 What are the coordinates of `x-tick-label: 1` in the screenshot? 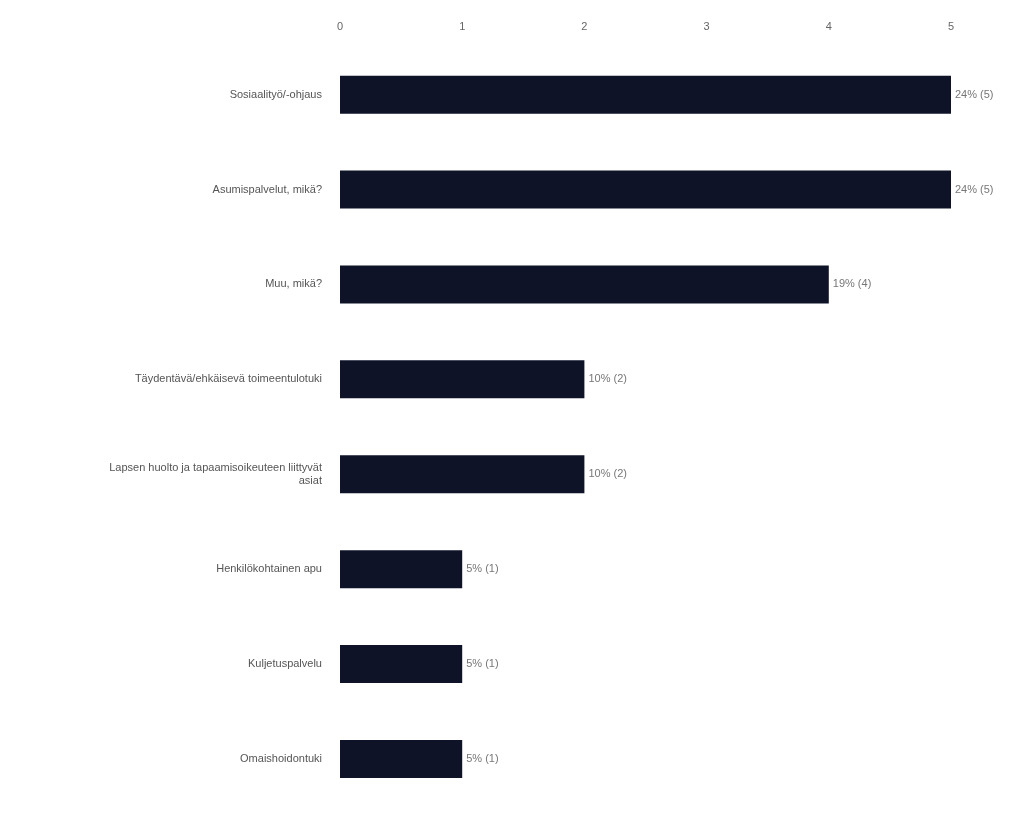 It's located at (462, 25).